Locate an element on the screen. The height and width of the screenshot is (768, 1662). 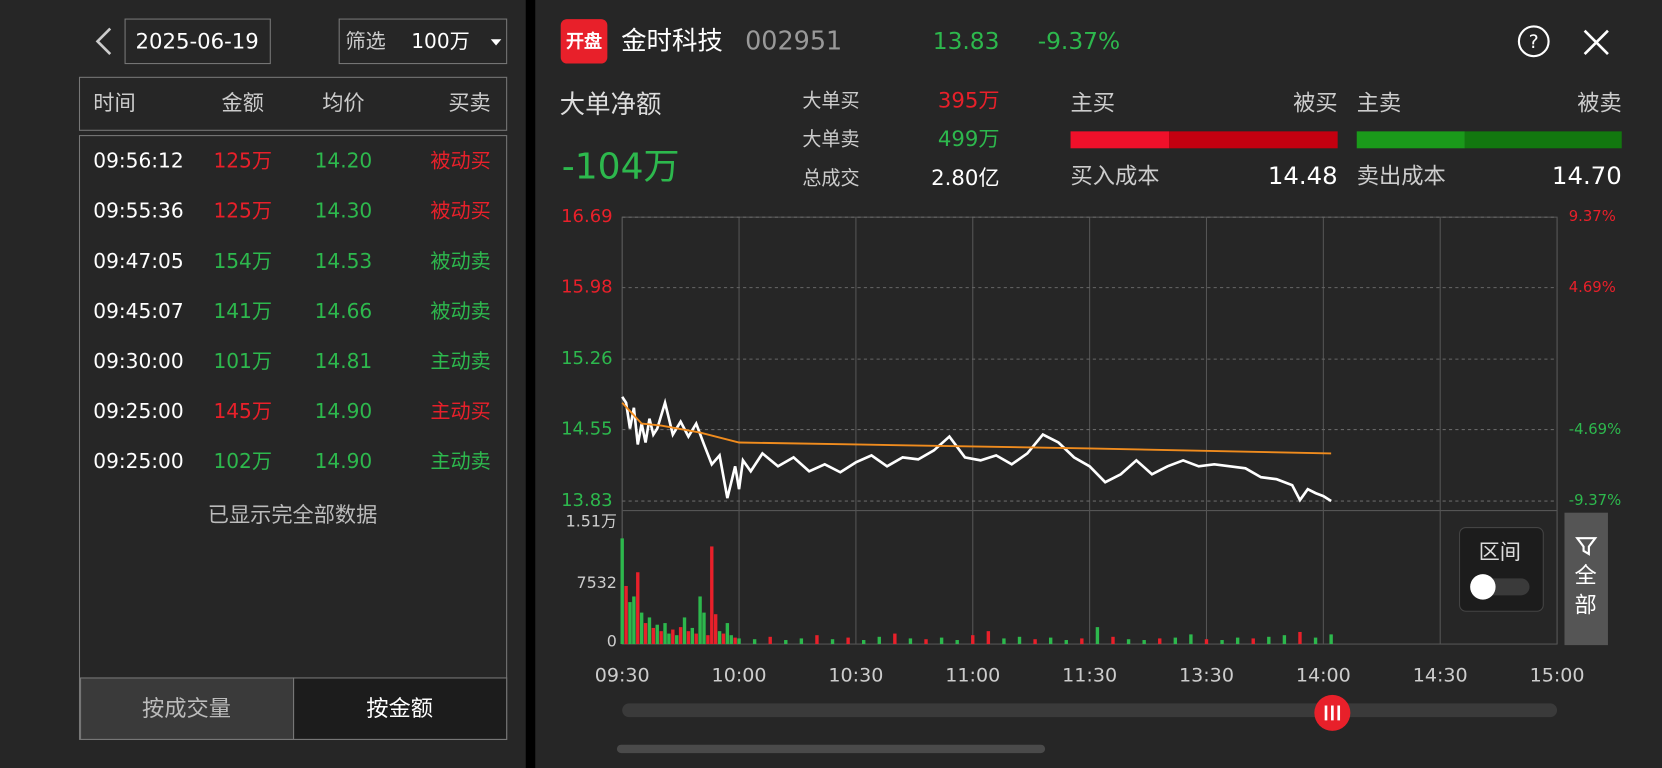
scrollbar is located at coordinates (831, 749).